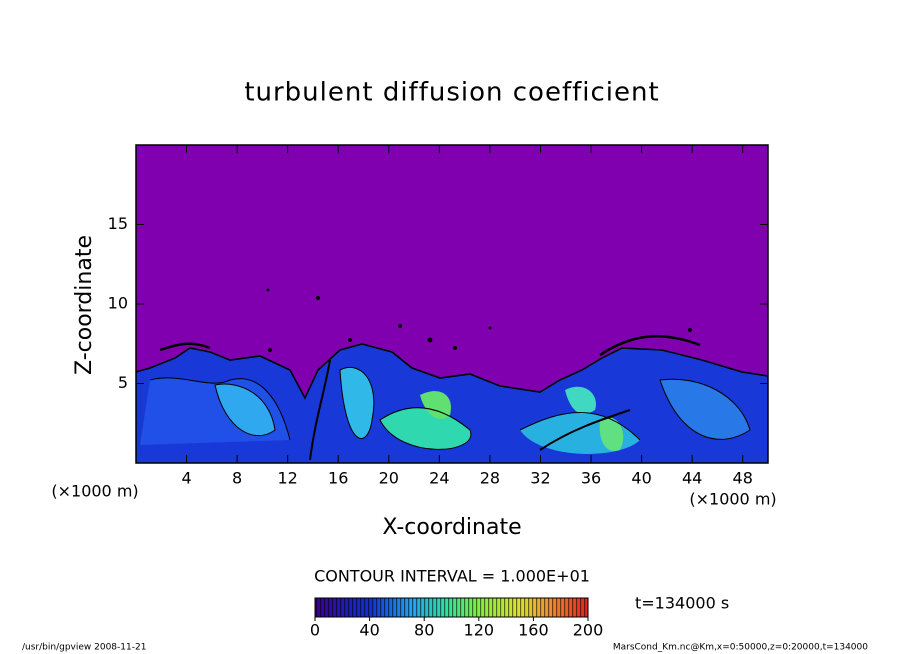 The image size is (904, 654). Describe the element at coordinates (84, 305) in the screenshot. I see `y-axis-label: Z-coordinate` at that location.